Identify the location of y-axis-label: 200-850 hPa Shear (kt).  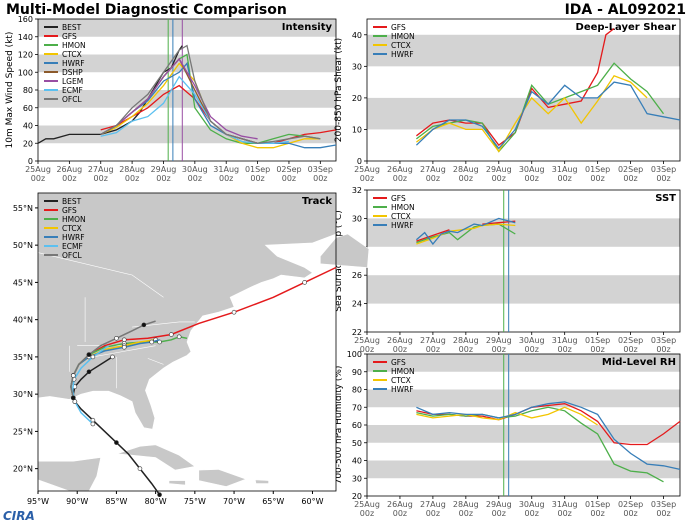
(339, 90).